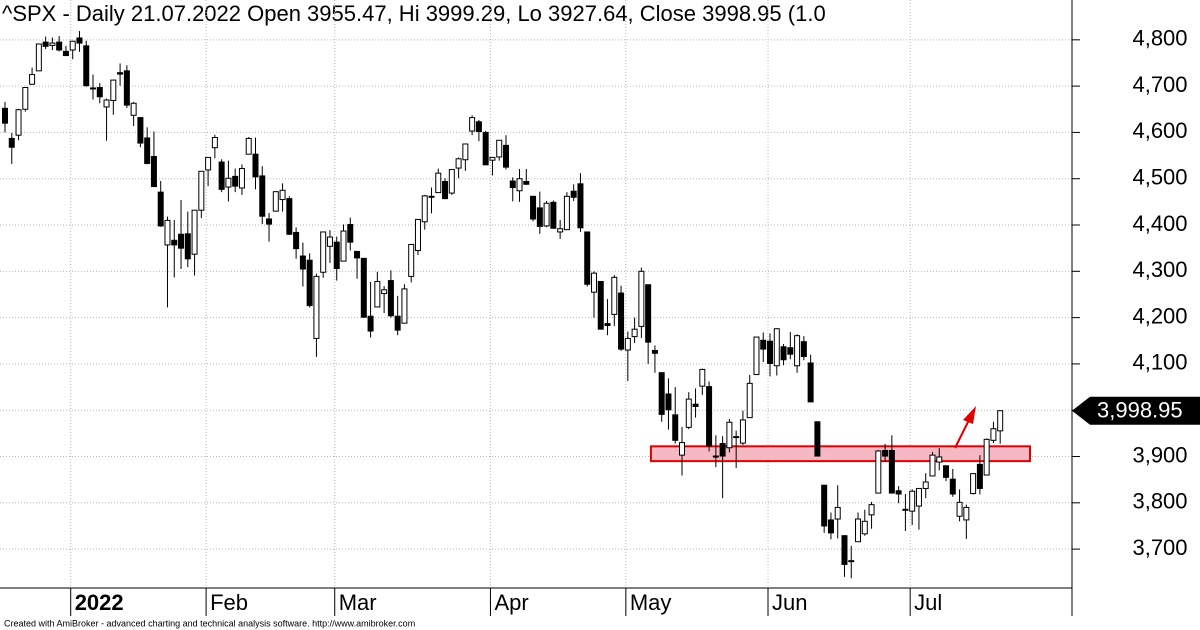 The width and height of the screenshot is (1200, 630). What do you see at coordinates (511, 602) in the screenshot?
I see `x-tick-label: Apr` at bounding box center [511, 602].